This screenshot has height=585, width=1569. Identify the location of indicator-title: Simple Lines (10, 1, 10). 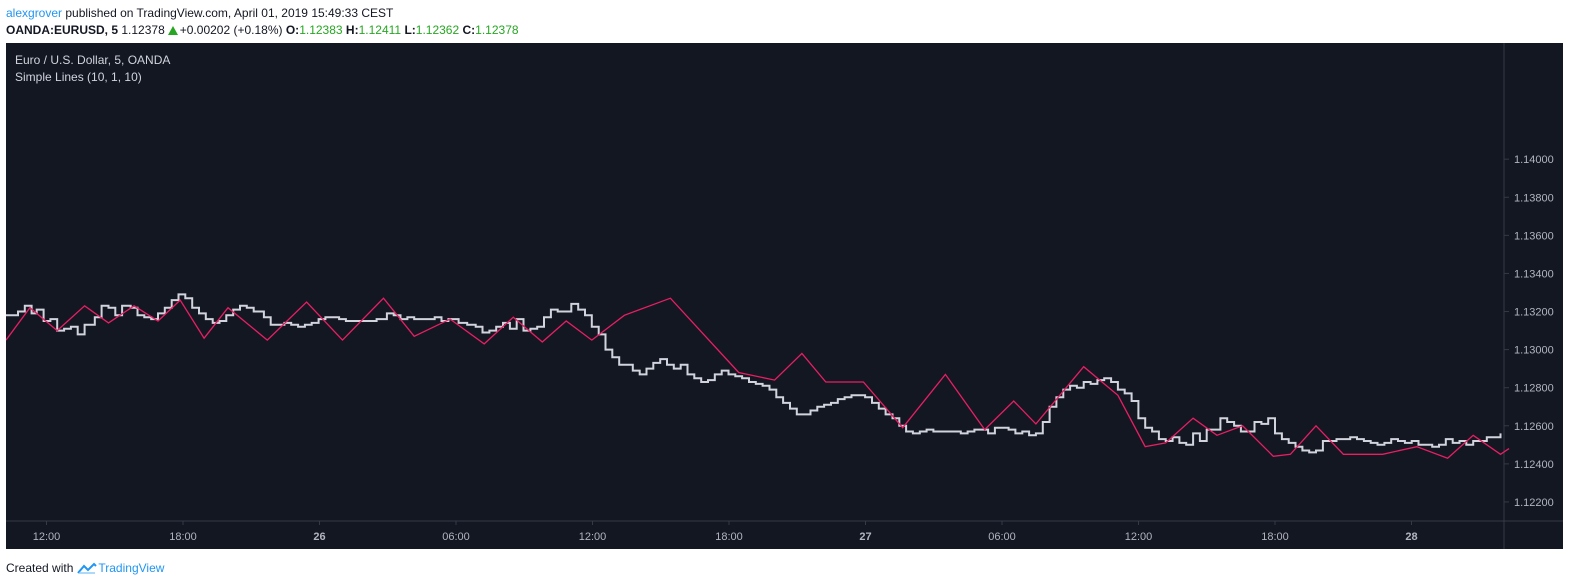
(78, 77).